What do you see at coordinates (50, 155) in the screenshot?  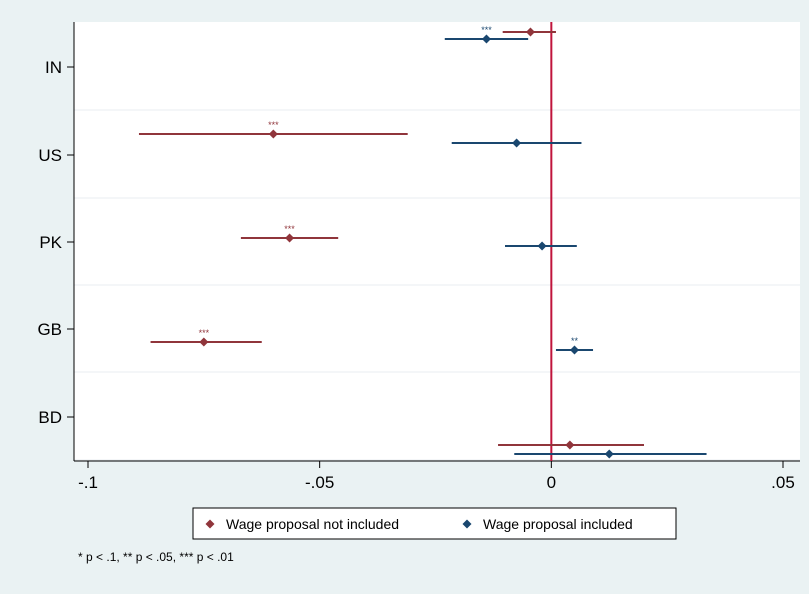 I see `y-tick-label-us: US` at bounding box center [50, 155].